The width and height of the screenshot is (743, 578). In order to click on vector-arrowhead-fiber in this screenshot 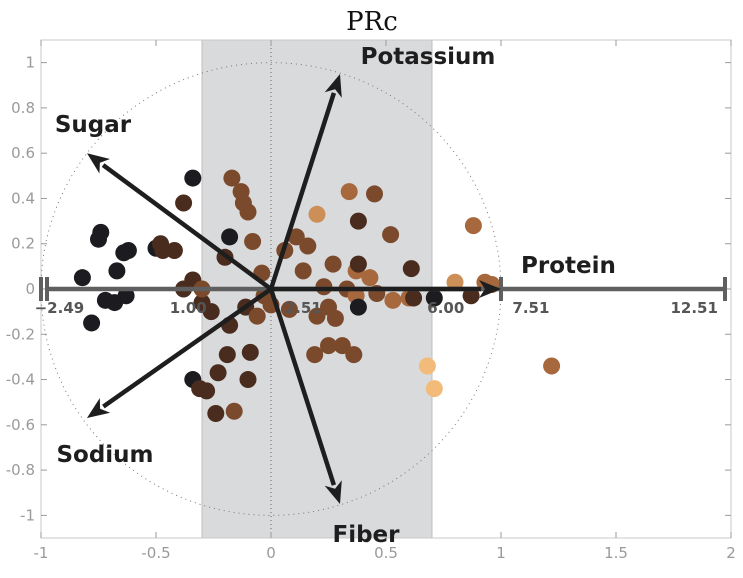, I will do `click(333, 492)`.